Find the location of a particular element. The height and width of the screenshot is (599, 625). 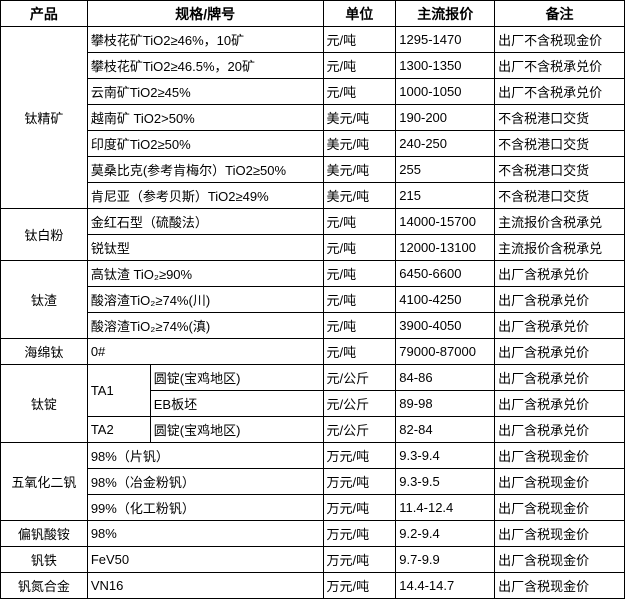

spec-cell: 攀枝花矿TiO2≥46.5%，20矿 is located at coordinates (205, 65).